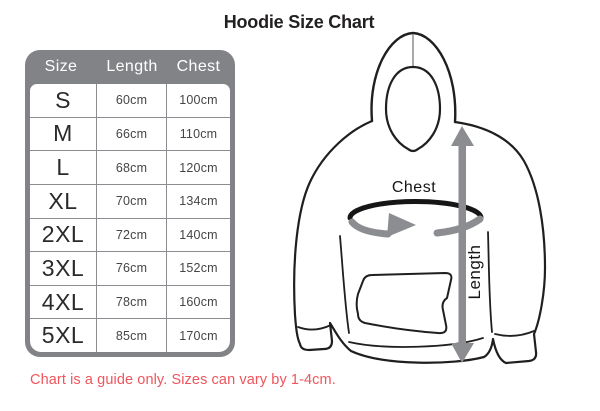  Describe the element at coordinates (490, 282) in the screenshot. I see `right-sleeve-seam` at that location.